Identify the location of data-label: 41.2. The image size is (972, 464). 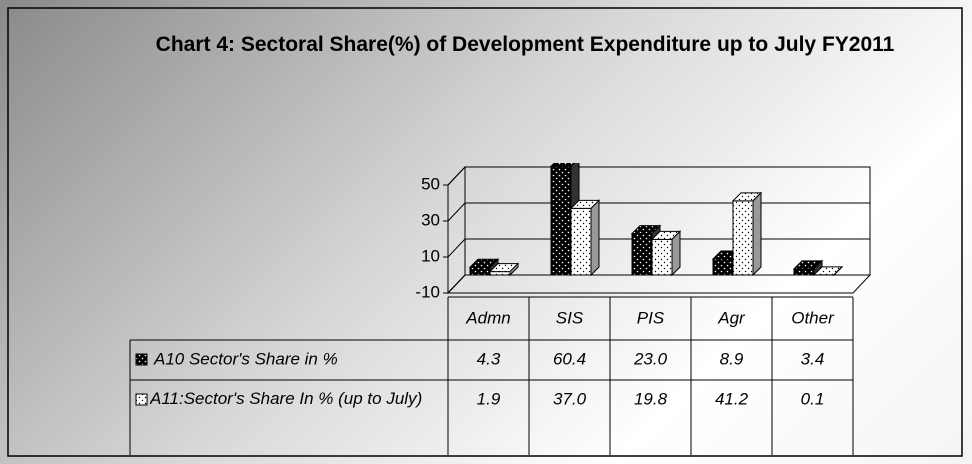
(732, 398).